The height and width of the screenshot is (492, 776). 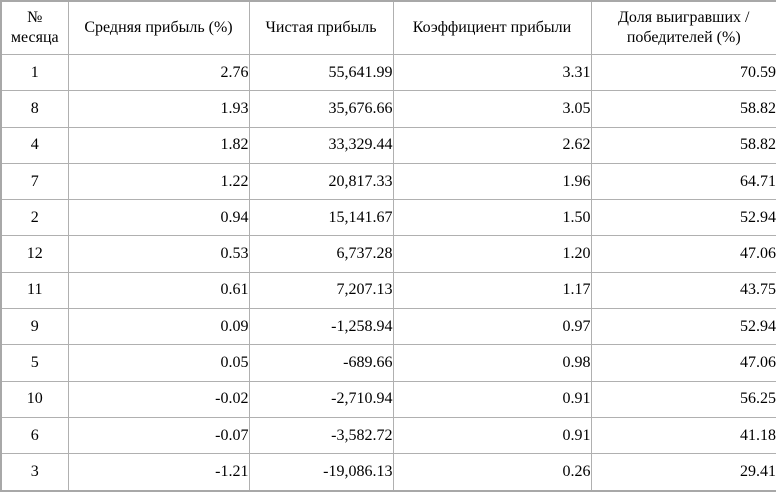 What do you see at coordinates (34, 181) in the screenshot?
I see `cell-month-number: 7` at bounding box center [34, 181].